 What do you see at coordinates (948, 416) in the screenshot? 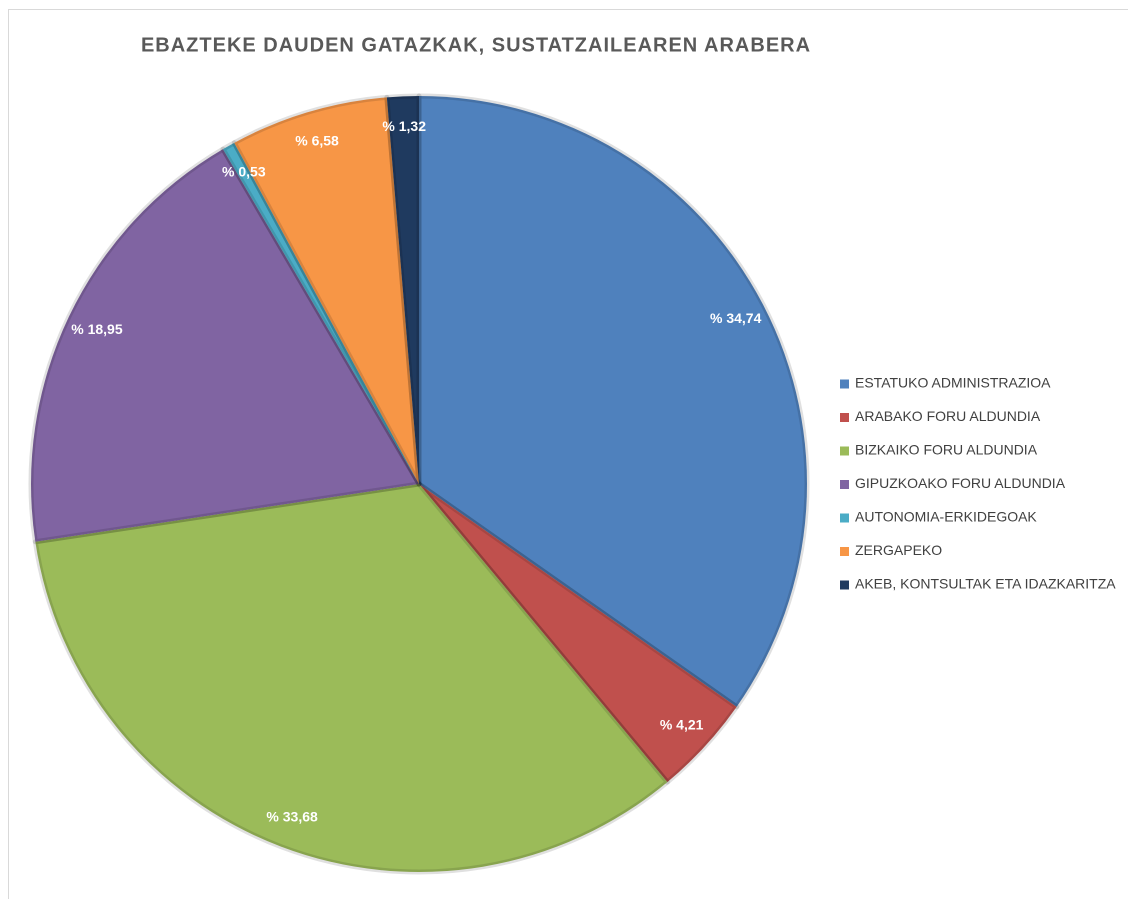
I see `legend-label: ARABAKO FORU ALDUNDIA` at bounding box center [948, 416].